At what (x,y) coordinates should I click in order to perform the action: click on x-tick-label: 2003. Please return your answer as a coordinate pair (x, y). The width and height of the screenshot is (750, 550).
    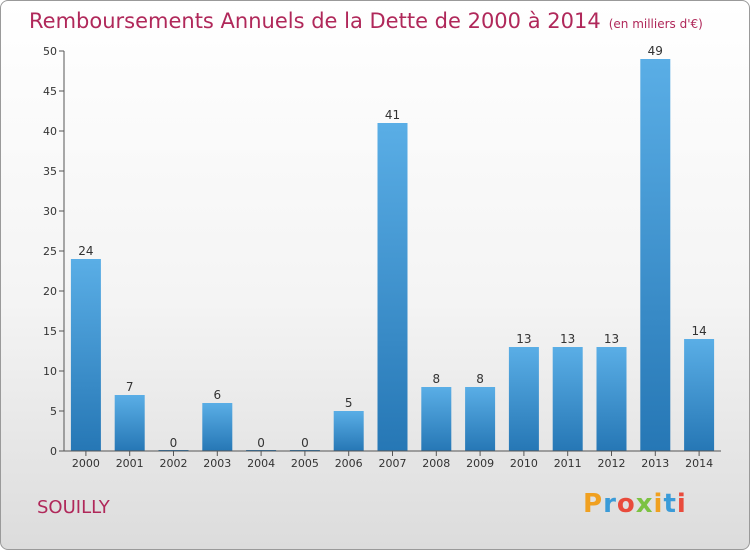
    Looking at the image, I should click on (217, 463).